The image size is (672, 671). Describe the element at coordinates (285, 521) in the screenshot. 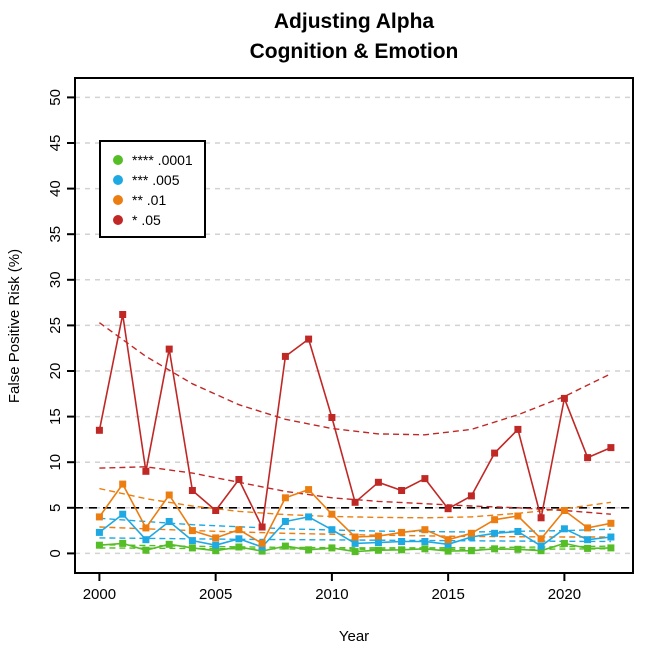

I see `data-point-alpha-005-2008` at that location.